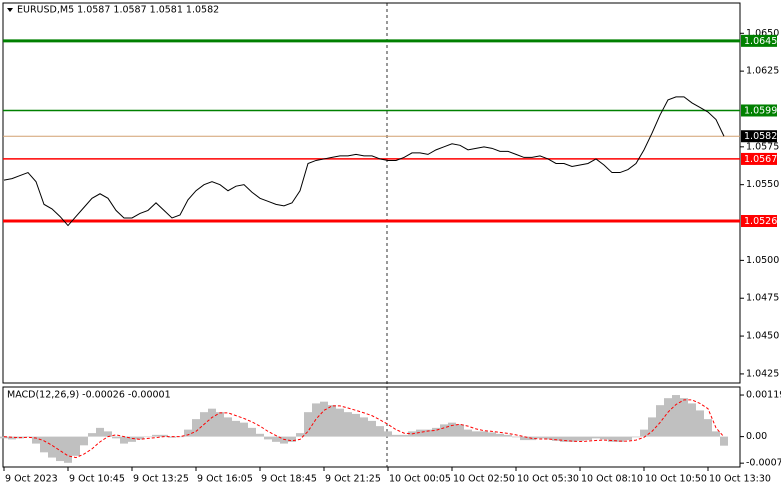  I want to click on x-tick-label: 9 Oct 2023, so click(31, 479).